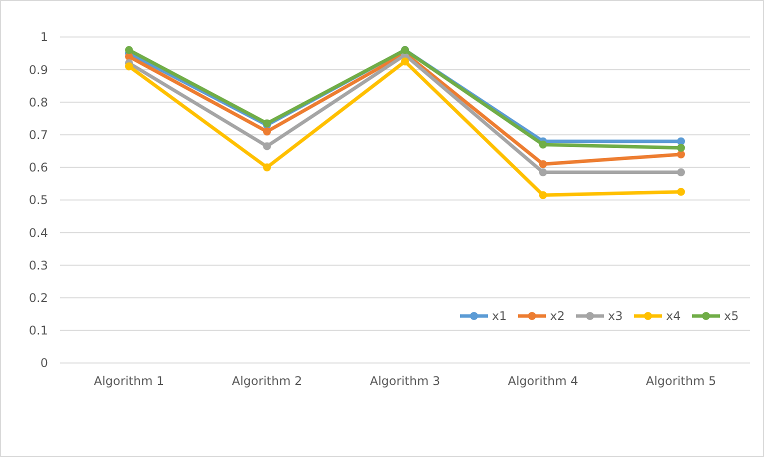 The width and height of the screenshot is (764, 457). Describe the element at coordinates (44, 363) in the screenshot. I see `y-tick-label: 0` at that location.